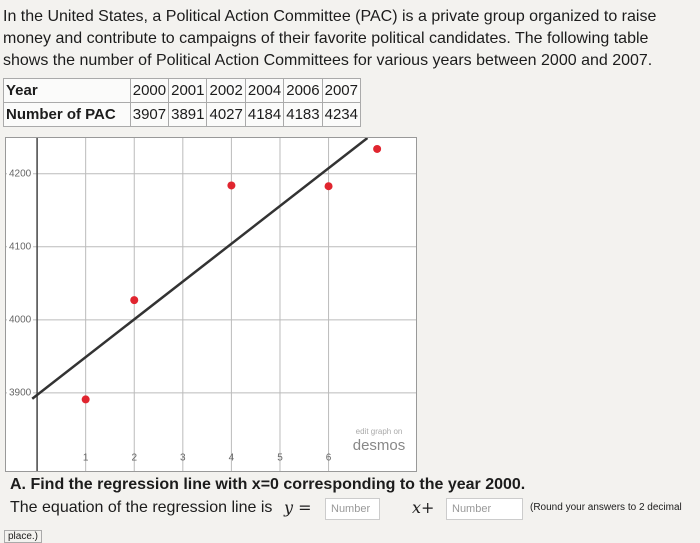 This screenshot has height=543, width=700. What do you see at coordinates (298, 507) in the screenshot?
I see `y-equals: y =` at bounding box center [298, 507].